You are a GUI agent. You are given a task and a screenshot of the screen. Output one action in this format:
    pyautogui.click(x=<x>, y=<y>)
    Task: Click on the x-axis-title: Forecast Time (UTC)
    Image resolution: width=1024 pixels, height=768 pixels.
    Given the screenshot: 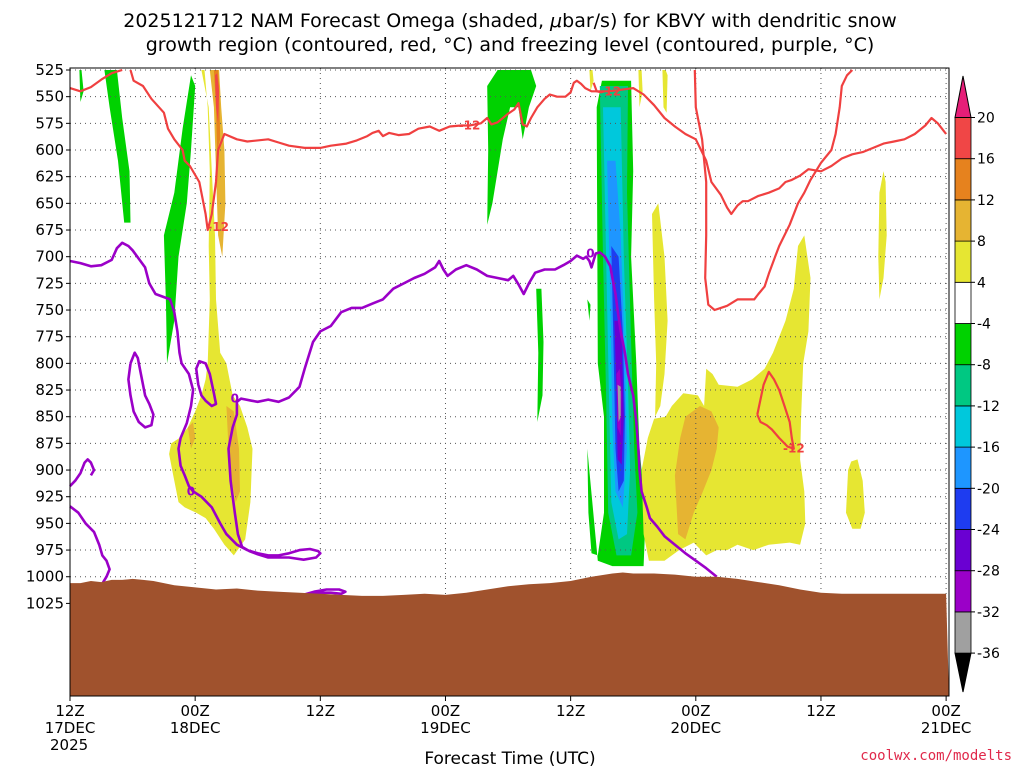 What is the action you would take?
    pyautogui.click(x=509, y=758)
    